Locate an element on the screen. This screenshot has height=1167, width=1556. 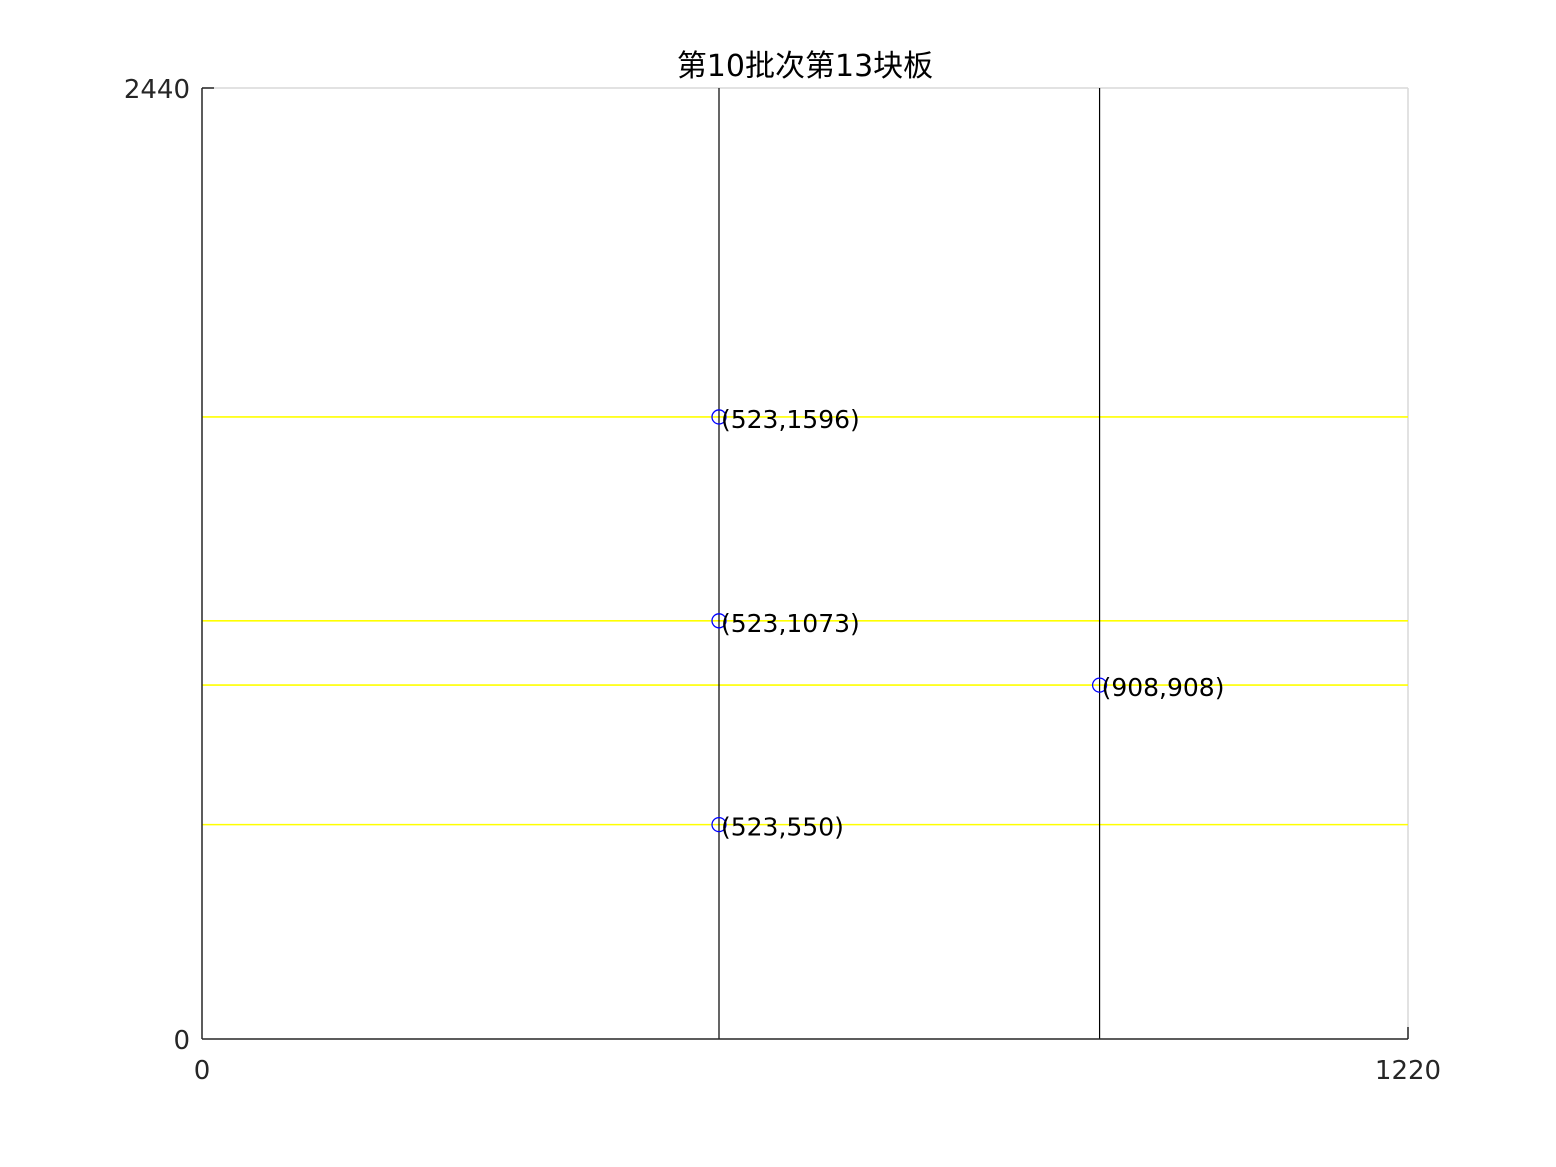
y-tick-label: 2440 is located at coordinates (157, 90).